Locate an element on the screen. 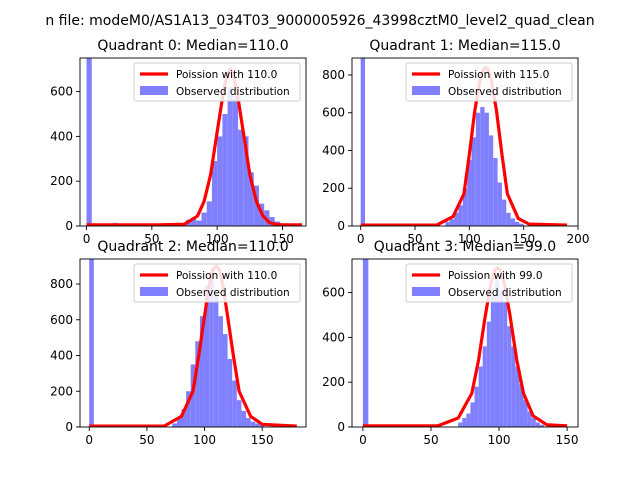 This screenshot has width=640, height=480. legend-patch-swatch is located at coordinates (426, 90).